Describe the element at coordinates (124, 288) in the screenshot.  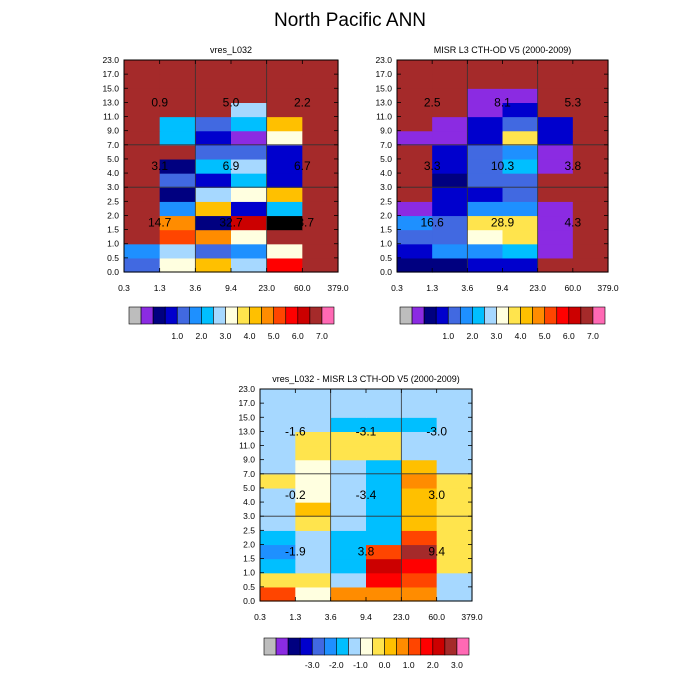
I see `x-tick-label: 0.3` at that location.